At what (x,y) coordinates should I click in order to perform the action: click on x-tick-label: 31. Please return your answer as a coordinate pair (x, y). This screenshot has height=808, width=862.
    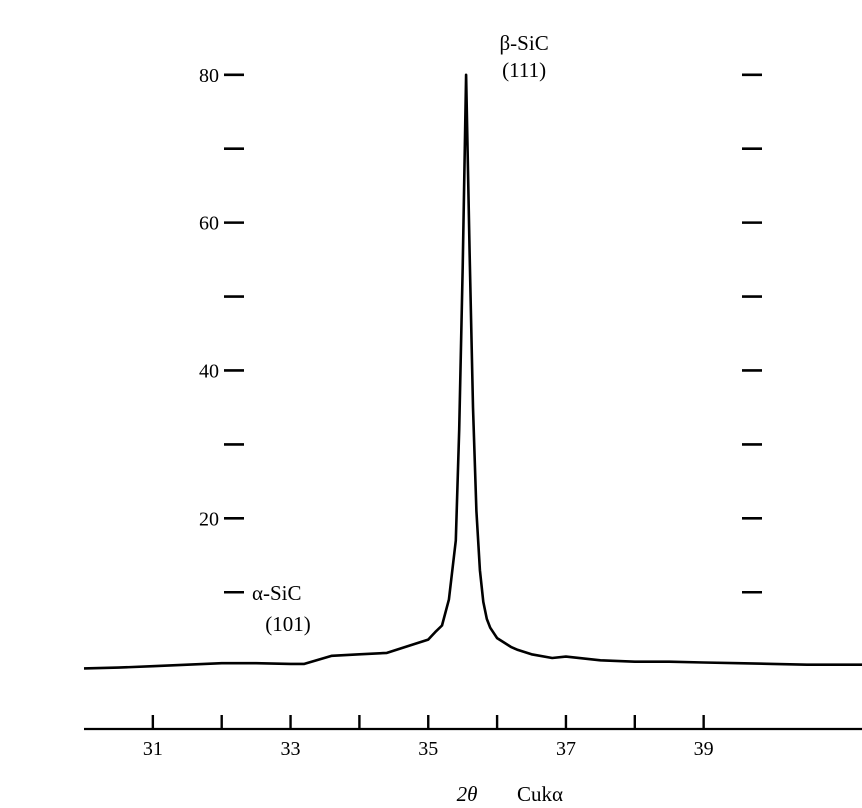
    Looking at the image, I should click on (153, 749).